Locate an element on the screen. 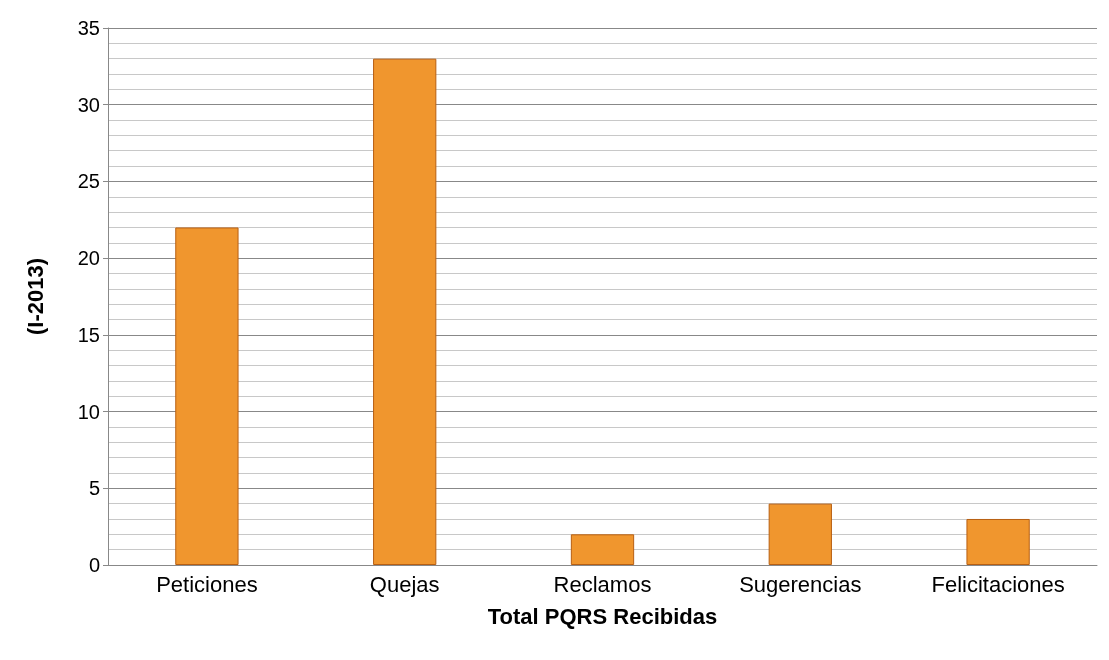  x-tick-label: Peticiones is located at coordinates (207, 584).